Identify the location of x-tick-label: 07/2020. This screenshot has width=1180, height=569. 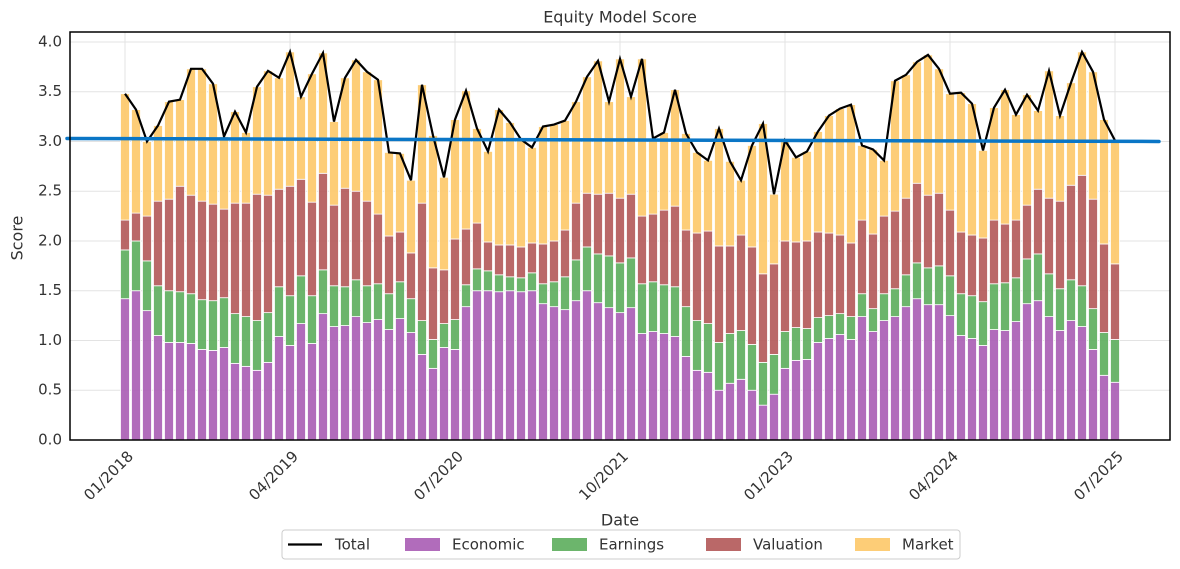
(438, 475).